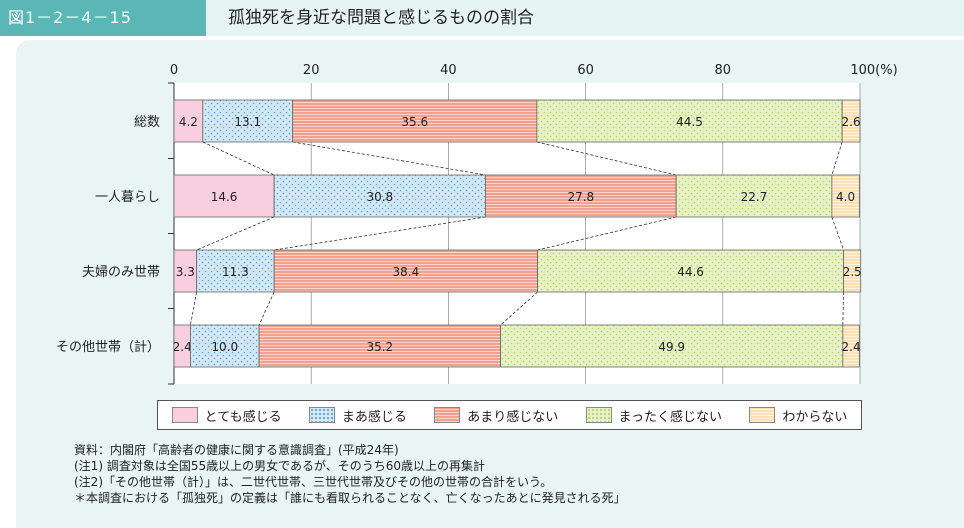 This screenshot has height=528, width=964. I want to click on data-label: 44.5, so click(689, 122).